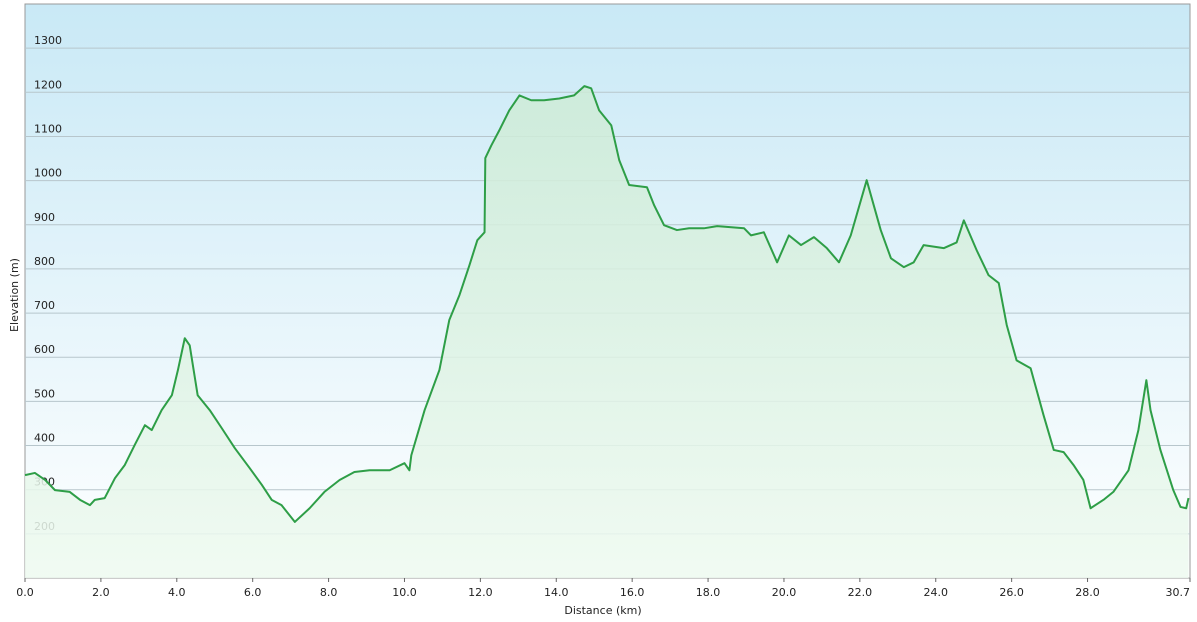  What do you see at coordinates (708, 592) in the screenshot?
I see `x-tick-label: 18.0` at bounding box center [708, 592].